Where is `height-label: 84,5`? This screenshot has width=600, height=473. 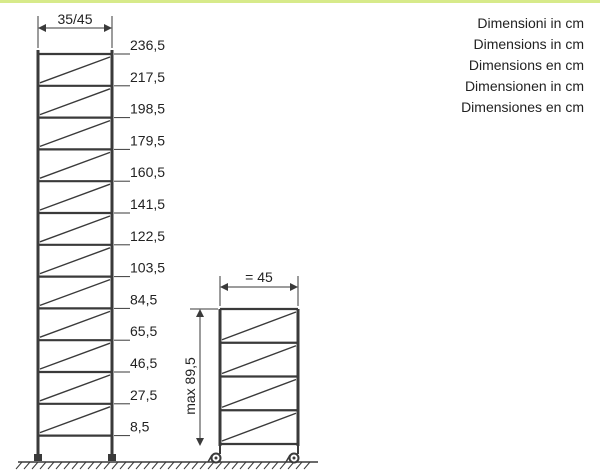
height-label: 84,5 is located at coordinates (143, 299).